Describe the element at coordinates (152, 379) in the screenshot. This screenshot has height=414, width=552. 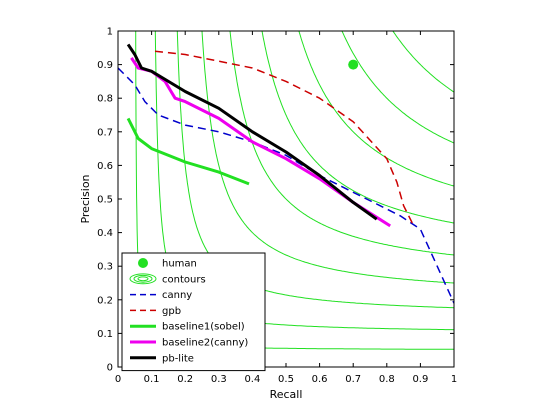
I see `x-tick-label: 0.1` at that location.